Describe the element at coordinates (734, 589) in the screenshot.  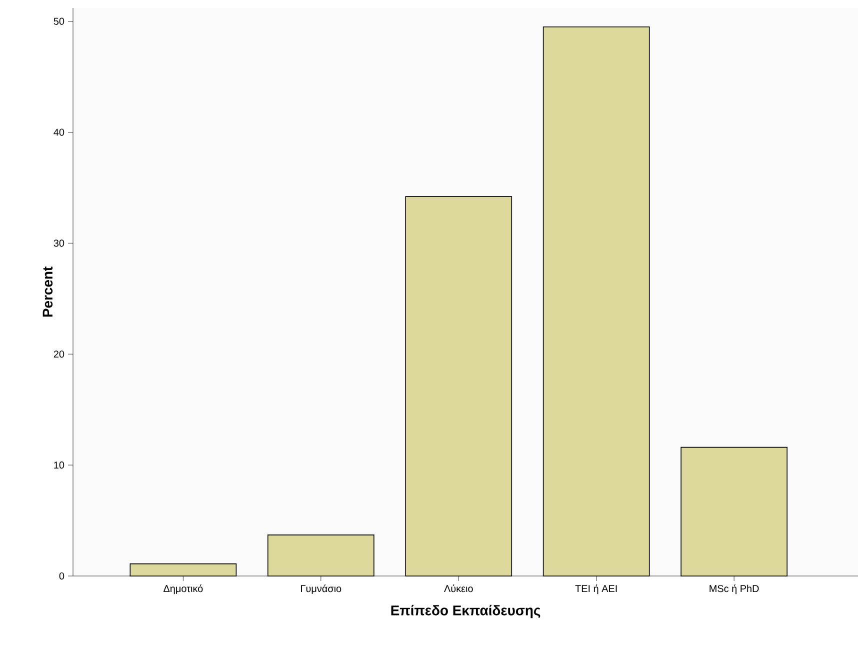
I see `x-tick-label: MSc ή PhD` at that location.